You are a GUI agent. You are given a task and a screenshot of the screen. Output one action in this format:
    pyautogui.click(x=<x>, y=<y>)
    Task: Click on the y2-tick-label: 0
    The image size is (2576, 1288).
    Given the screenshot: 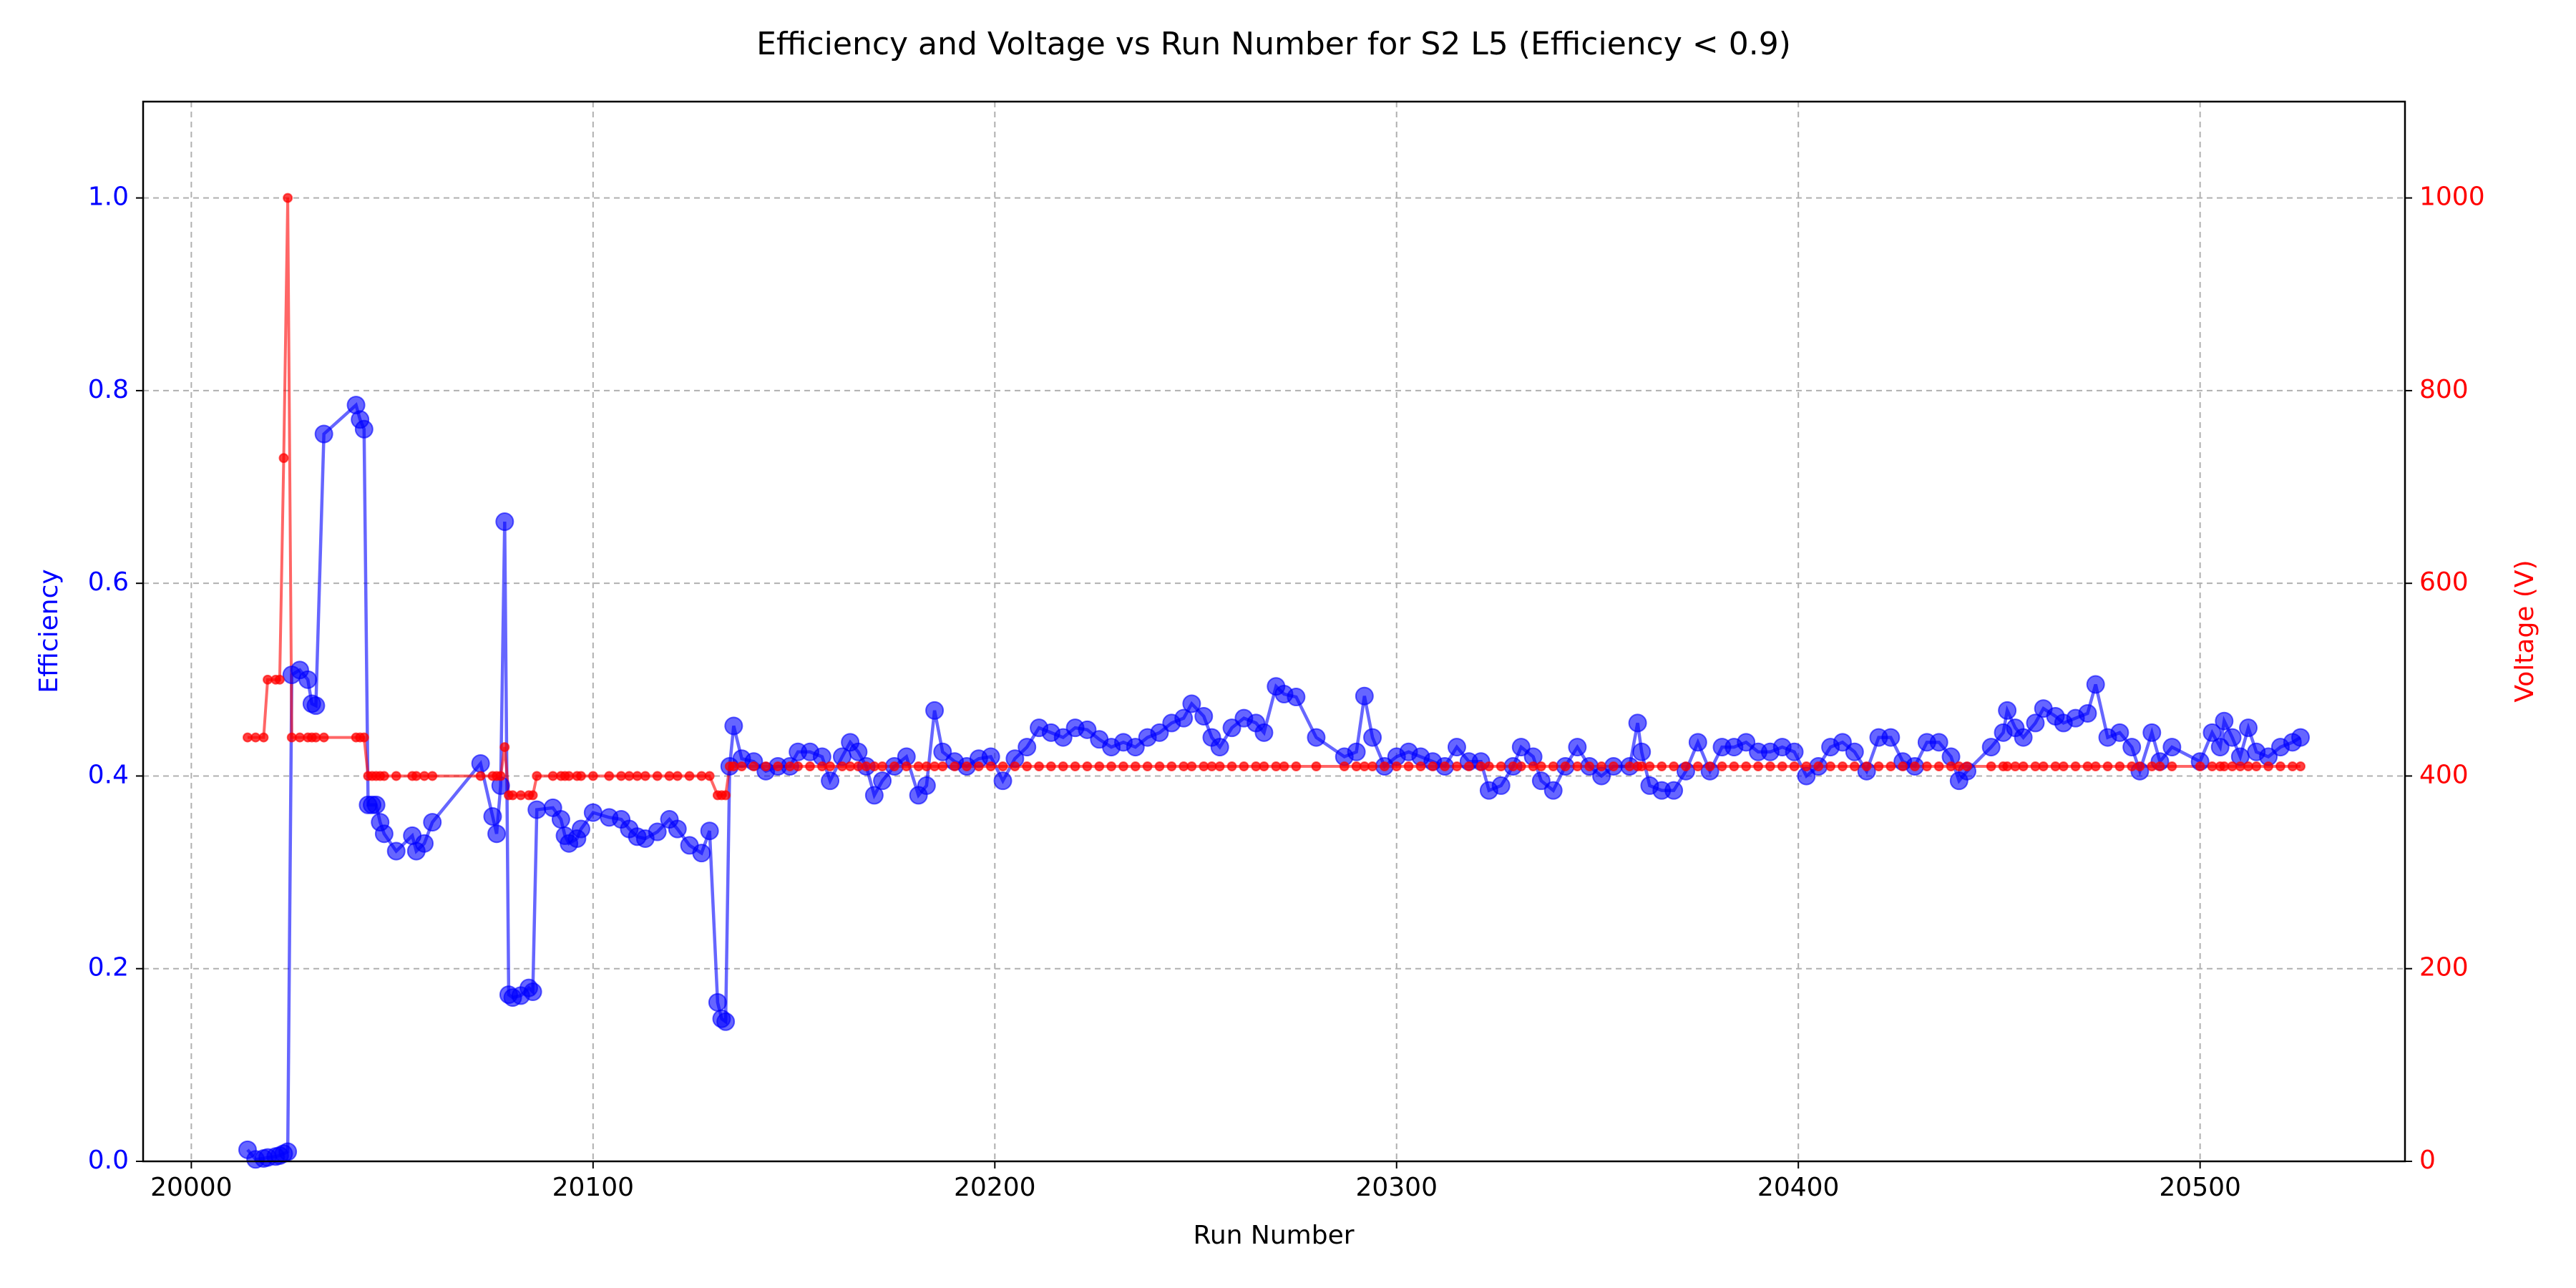 What is the action you would take?
    pyautogui.click(x=2427, y=1160)
    